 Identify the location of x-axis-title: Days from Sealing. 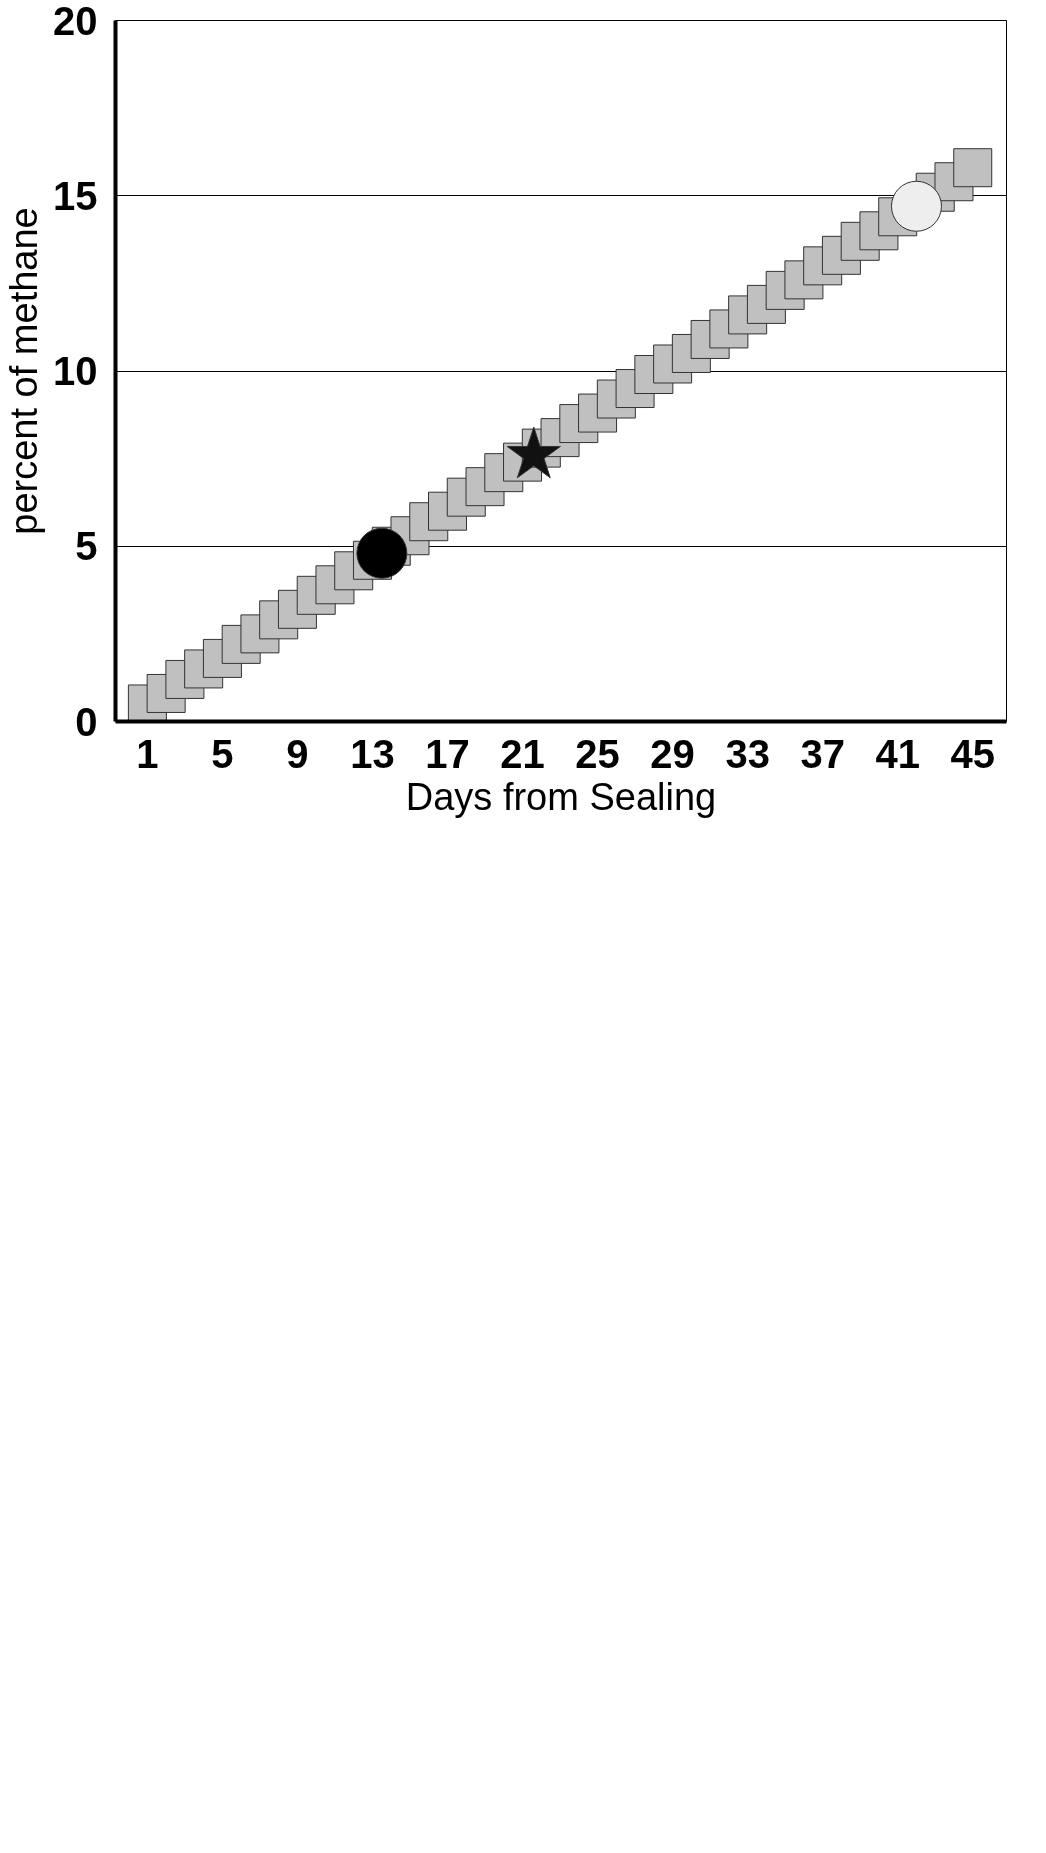
(561, 796).